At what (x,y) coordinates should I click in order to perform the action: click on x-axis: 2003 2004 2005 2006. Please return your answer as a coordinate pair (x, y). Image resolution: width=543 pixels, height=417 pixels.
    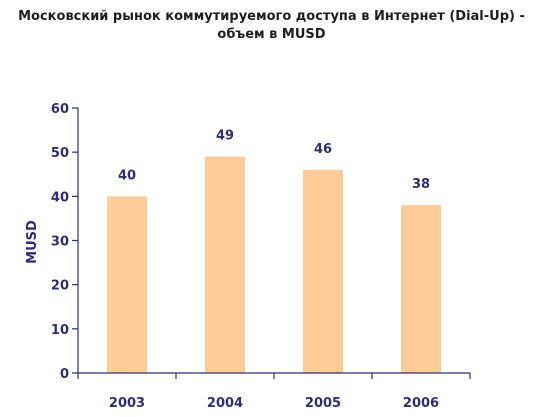
    Looking at the image, I should click on (274, 391).